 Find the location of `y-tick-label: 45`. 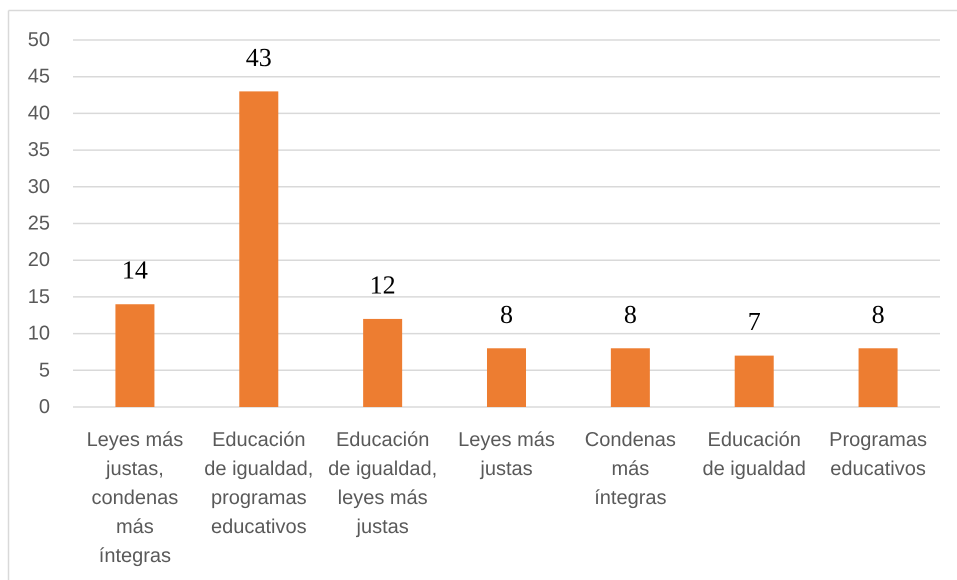

y-tick-label: 45 is located at coordinates (39, 77).